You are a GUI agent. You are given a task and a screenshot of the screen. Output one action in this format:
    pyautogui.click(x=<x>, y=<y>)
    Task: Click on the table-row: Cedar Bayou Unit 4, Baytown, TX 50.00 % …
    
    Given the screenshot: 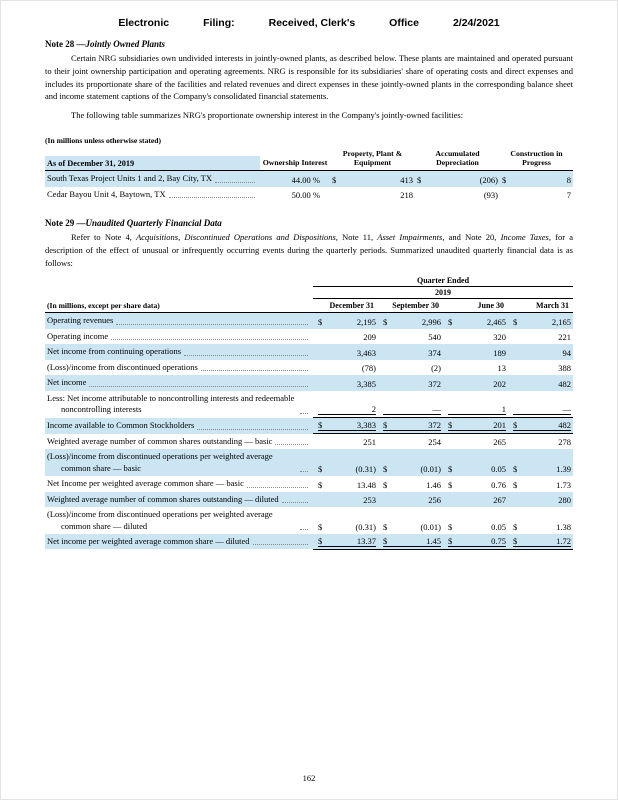 What is the action you would take?
    pyautogui.click(x=309, y=194)
    